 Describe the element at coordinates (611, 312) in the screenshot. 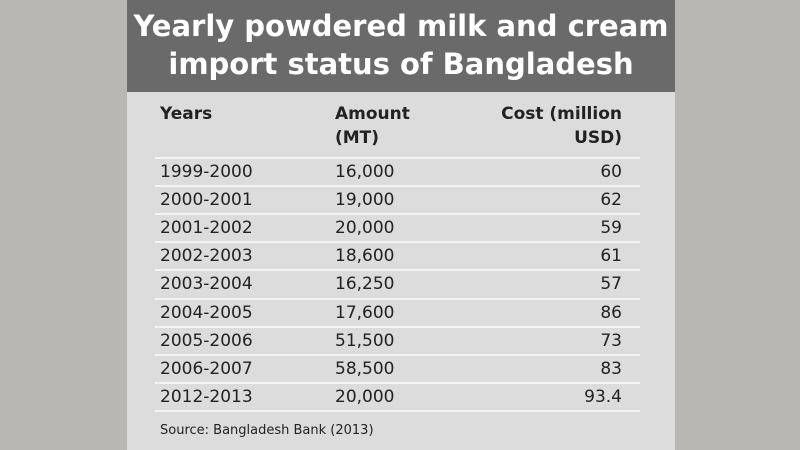

I see `table-cell: 86` at that location.